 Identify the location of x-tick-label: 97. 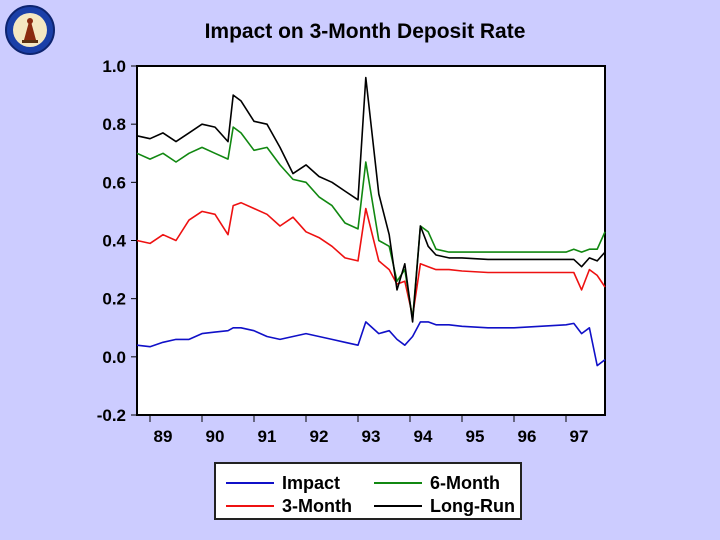
(579, 436).